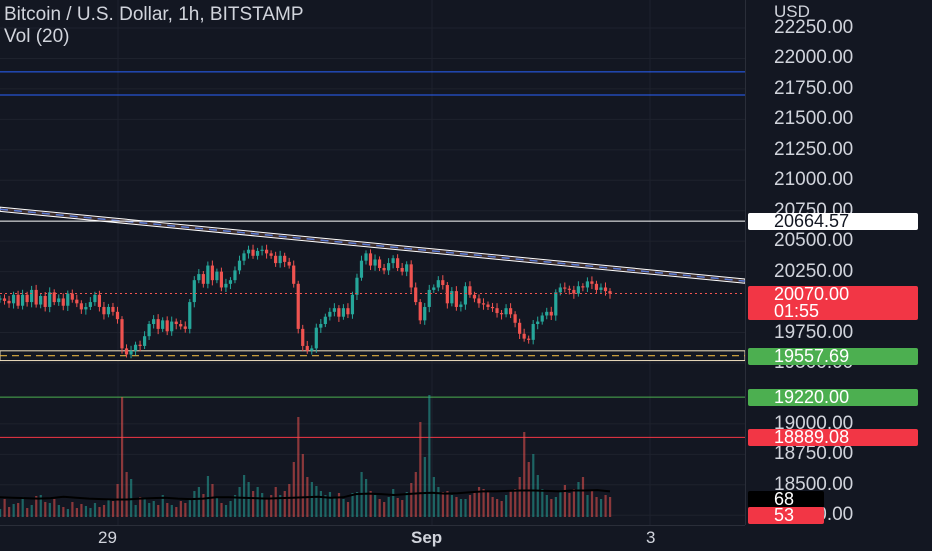 Image resolution: width=932 pixels, height=551 pixels. What do you see at coordinates (305, 495) in the screenshot?
I see `volume-ma-line` at bounding box center [305, 495].